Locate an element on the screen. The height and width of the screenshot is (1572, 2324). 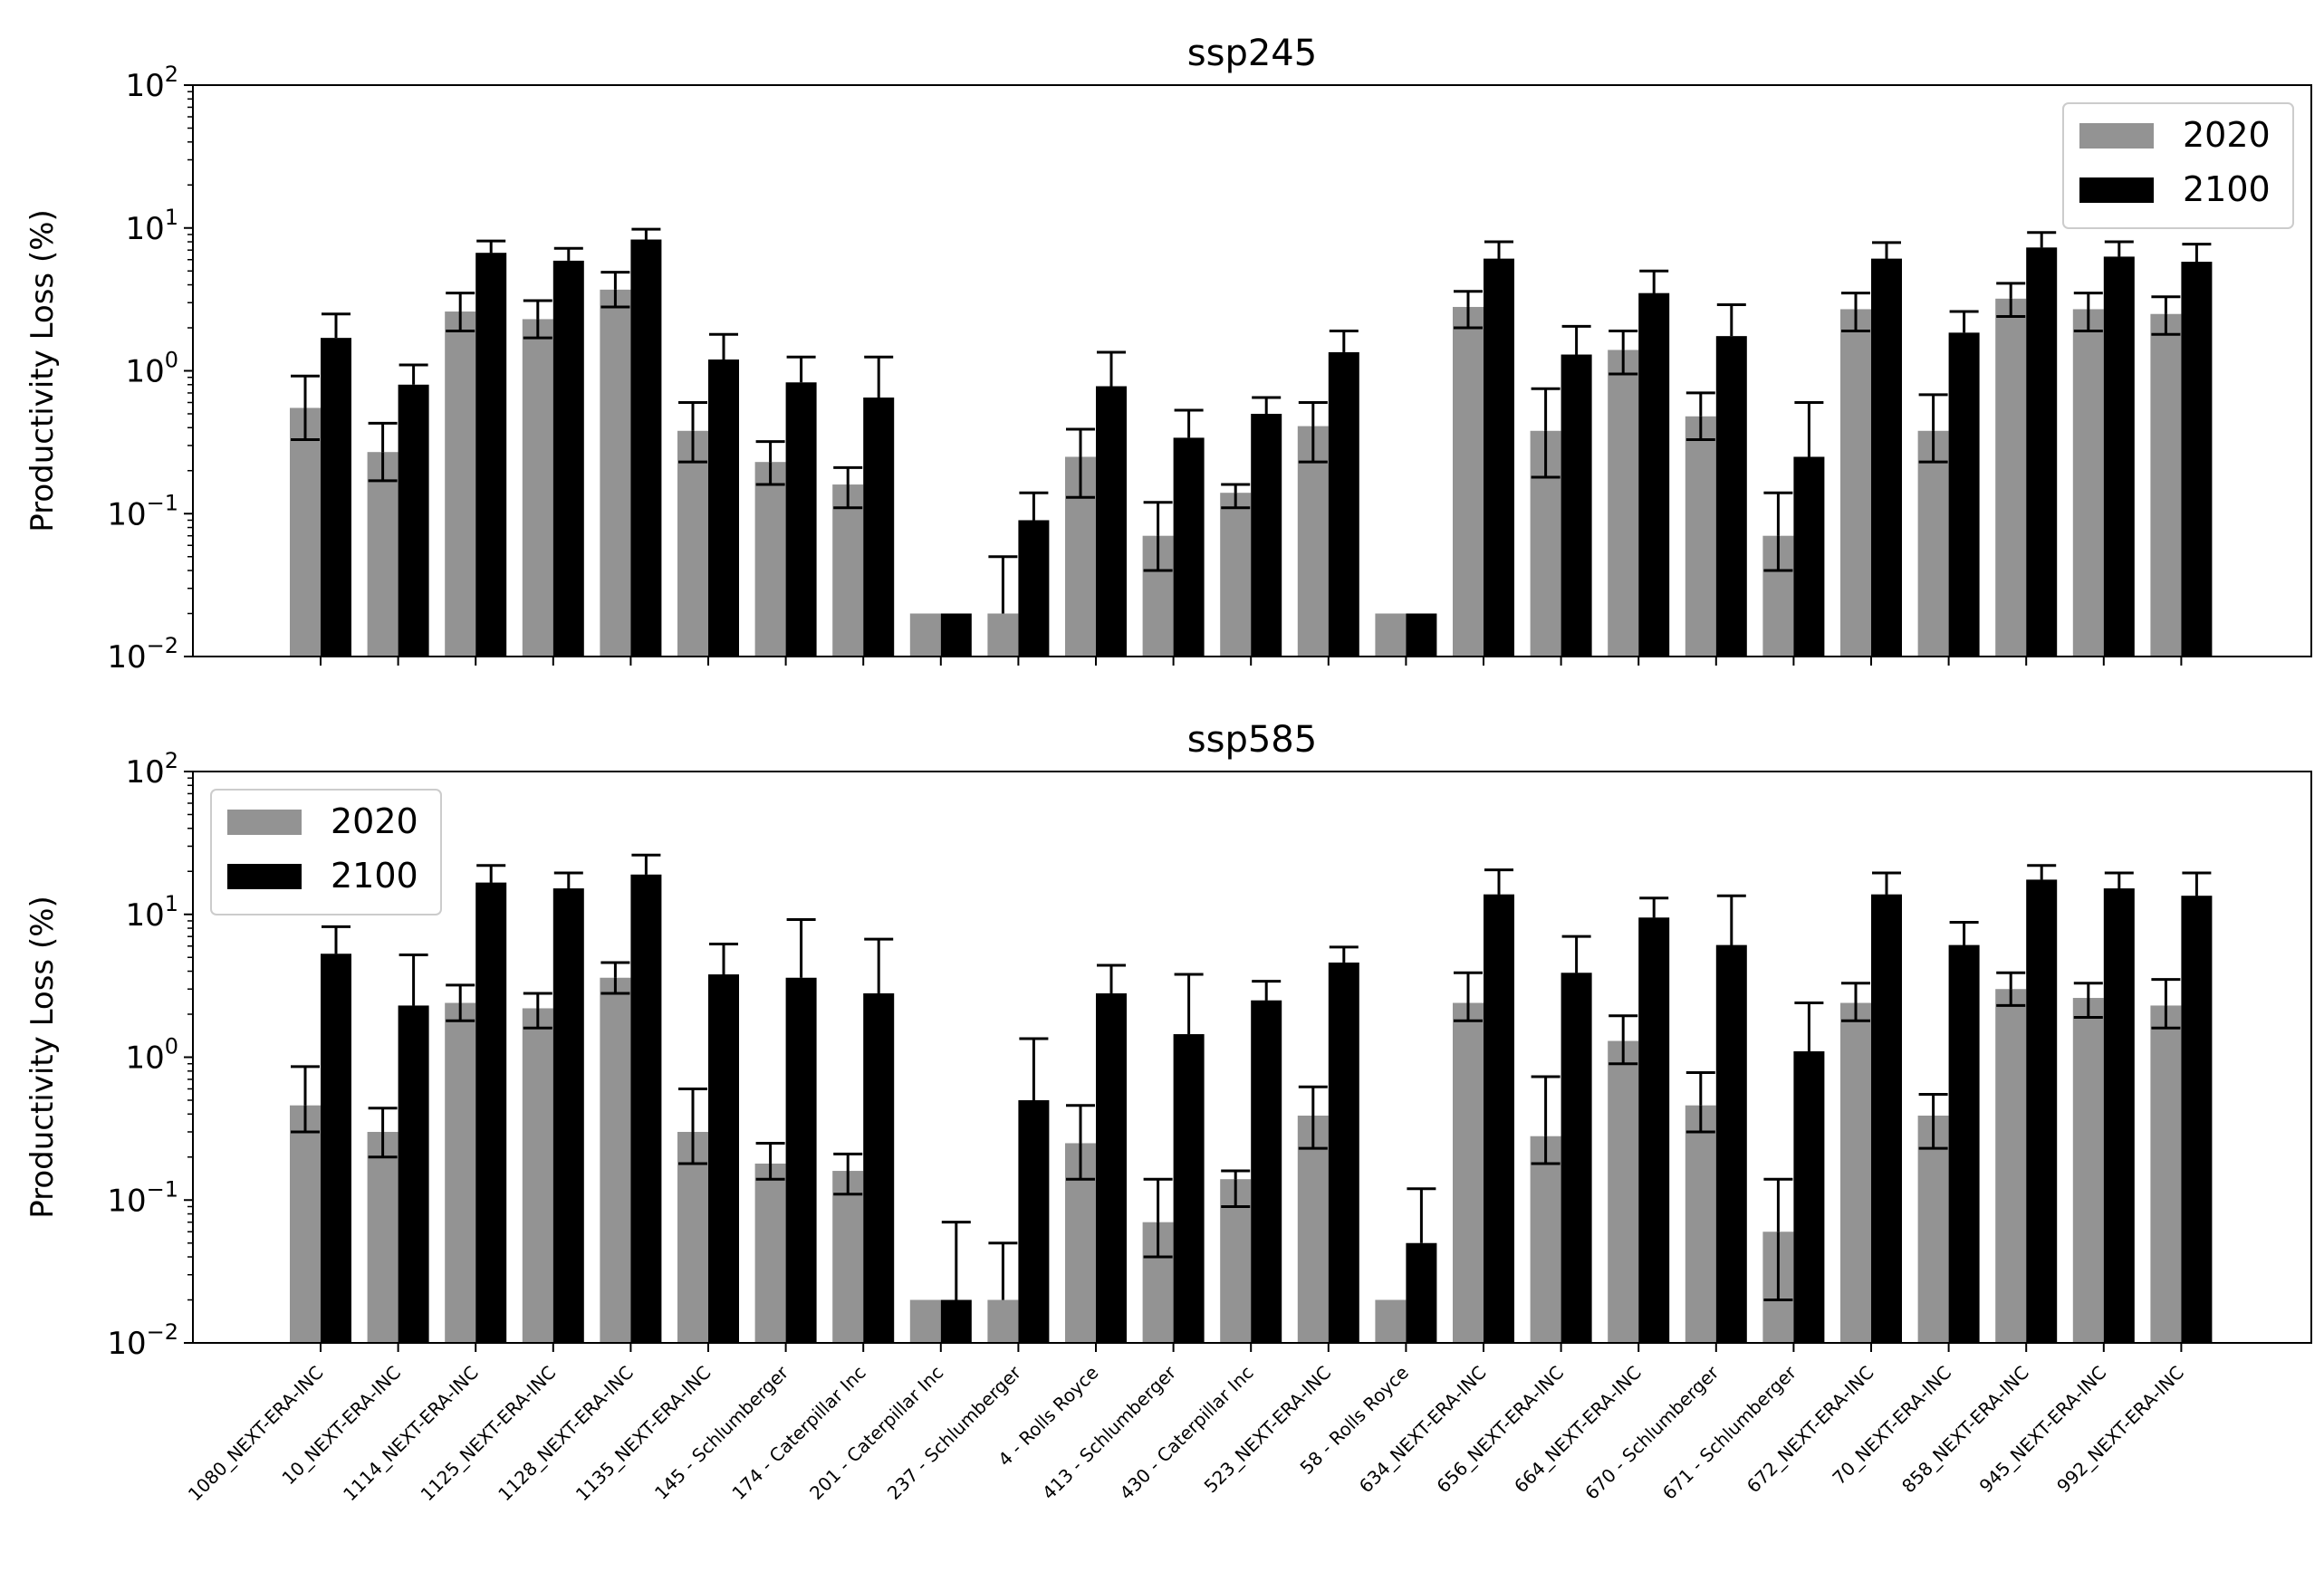
x-tick-label: 1125_NEXT-ERA-INC is located at coordinates (489, 1434).